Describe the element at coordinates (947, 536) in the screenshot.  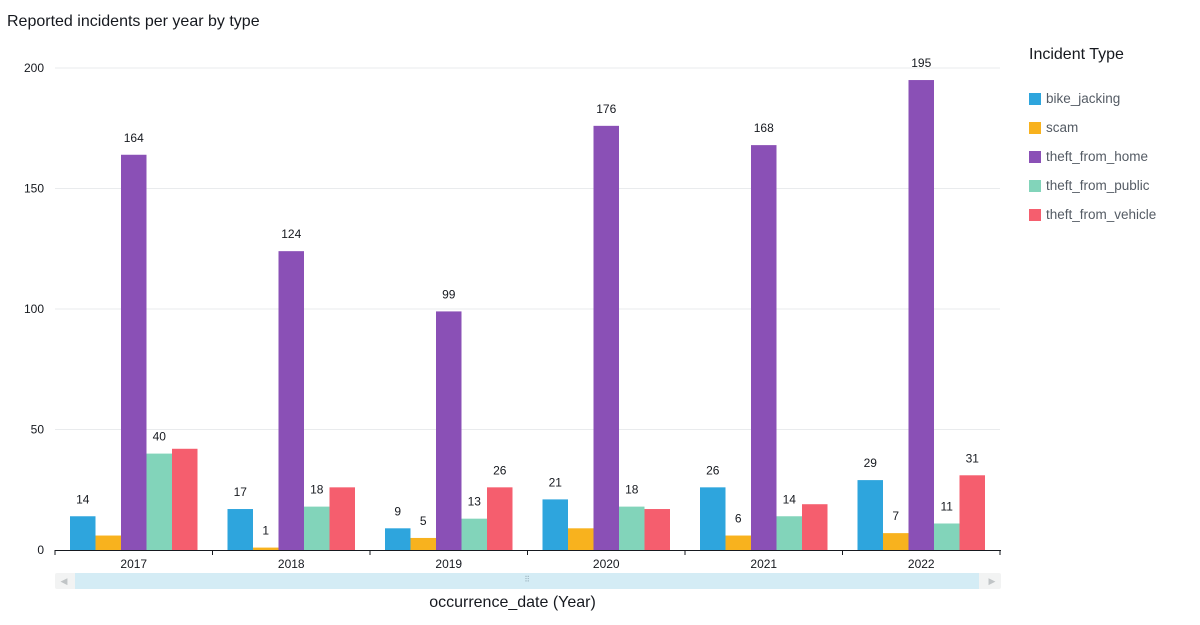
I see `bar-theft_from_public-2022` at that location.